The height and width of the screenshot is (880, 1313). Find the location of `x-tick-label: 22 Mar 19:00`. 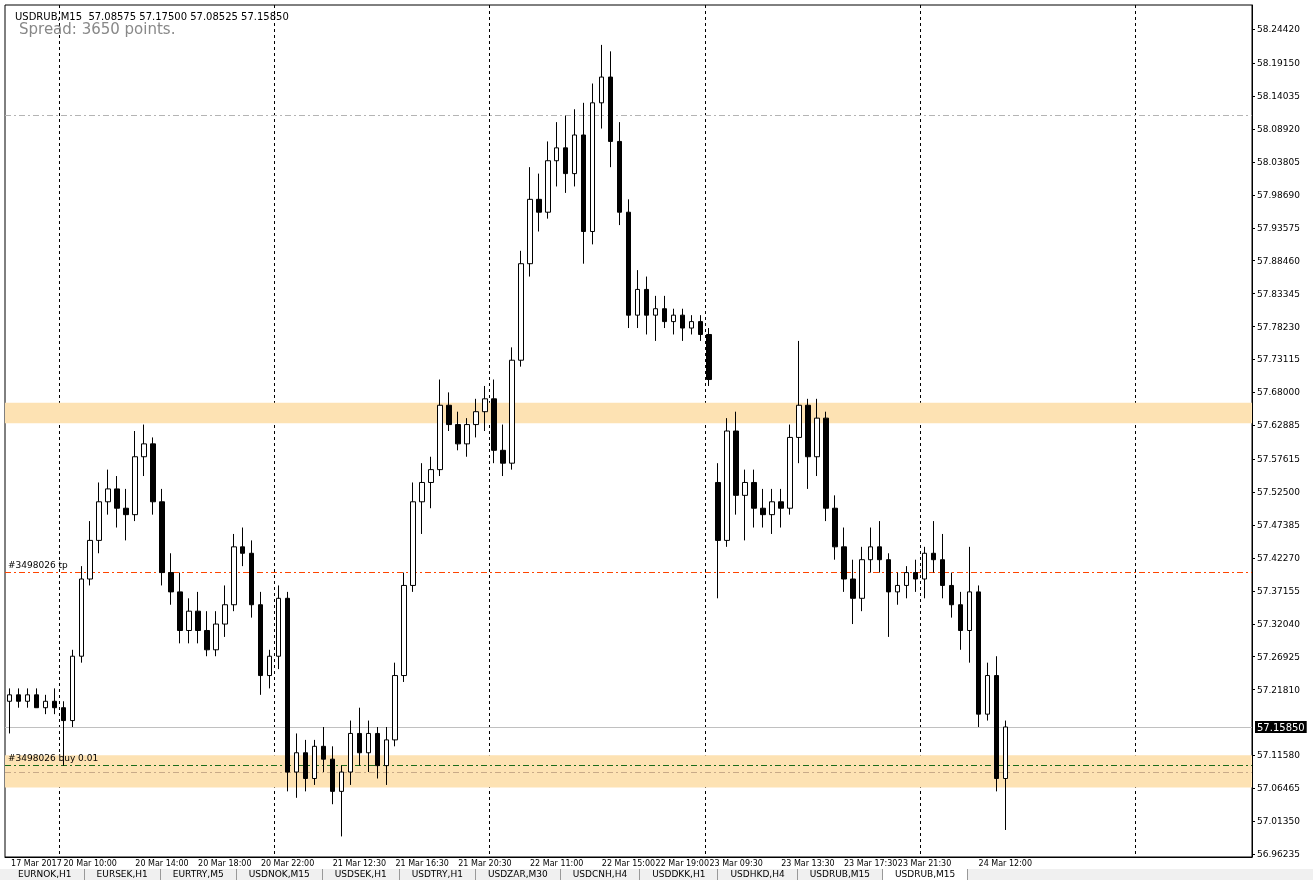

x-tick-label: 22 Mar 19:00 is located at coordinates (682, 863).